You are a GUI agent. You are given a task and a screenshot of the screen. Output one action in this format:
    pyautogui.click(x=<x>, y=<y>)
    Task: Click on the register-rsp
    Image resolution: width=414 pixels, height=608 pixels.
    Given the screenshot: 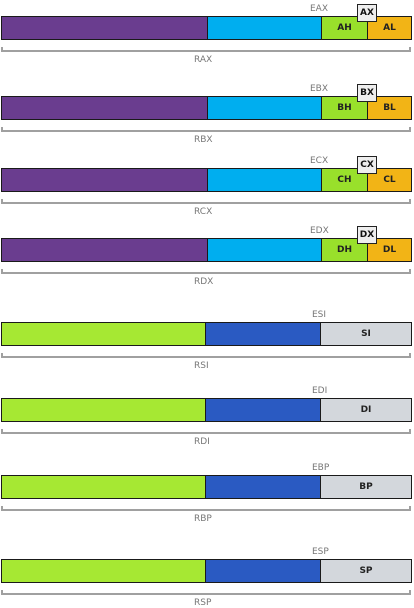 What is the action you would take?
    pyautogui.click(x=207, y=0)
    